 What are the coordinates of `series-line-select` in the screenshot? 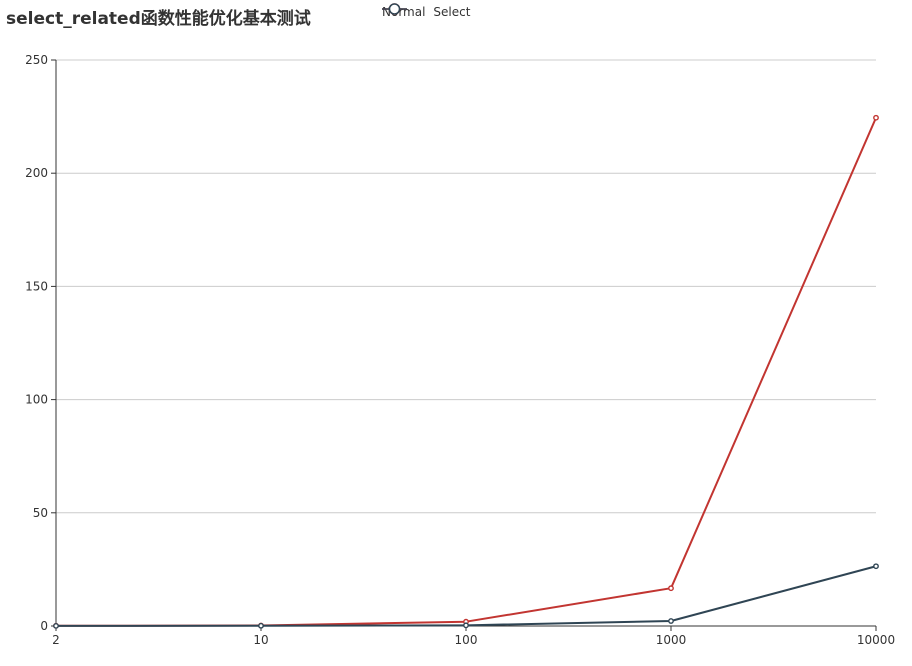 It's located at (466, 596).